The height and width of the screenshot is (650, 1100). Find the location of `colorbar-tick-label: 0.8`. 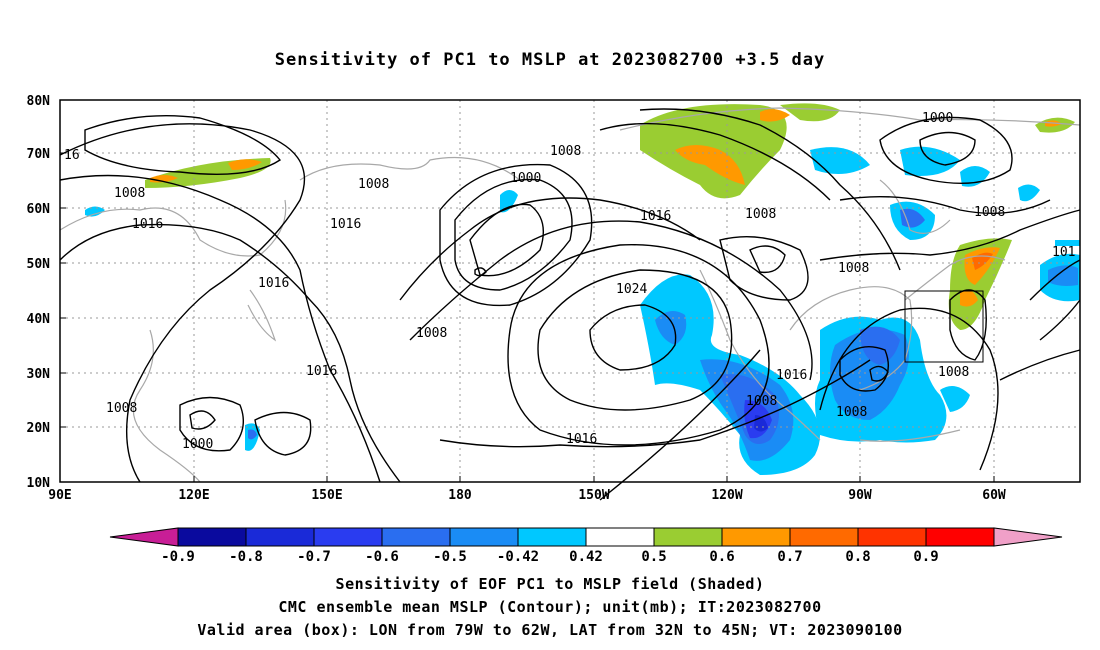

colorbar-tick-label: 0.8 is located at coordinates (857, 557).